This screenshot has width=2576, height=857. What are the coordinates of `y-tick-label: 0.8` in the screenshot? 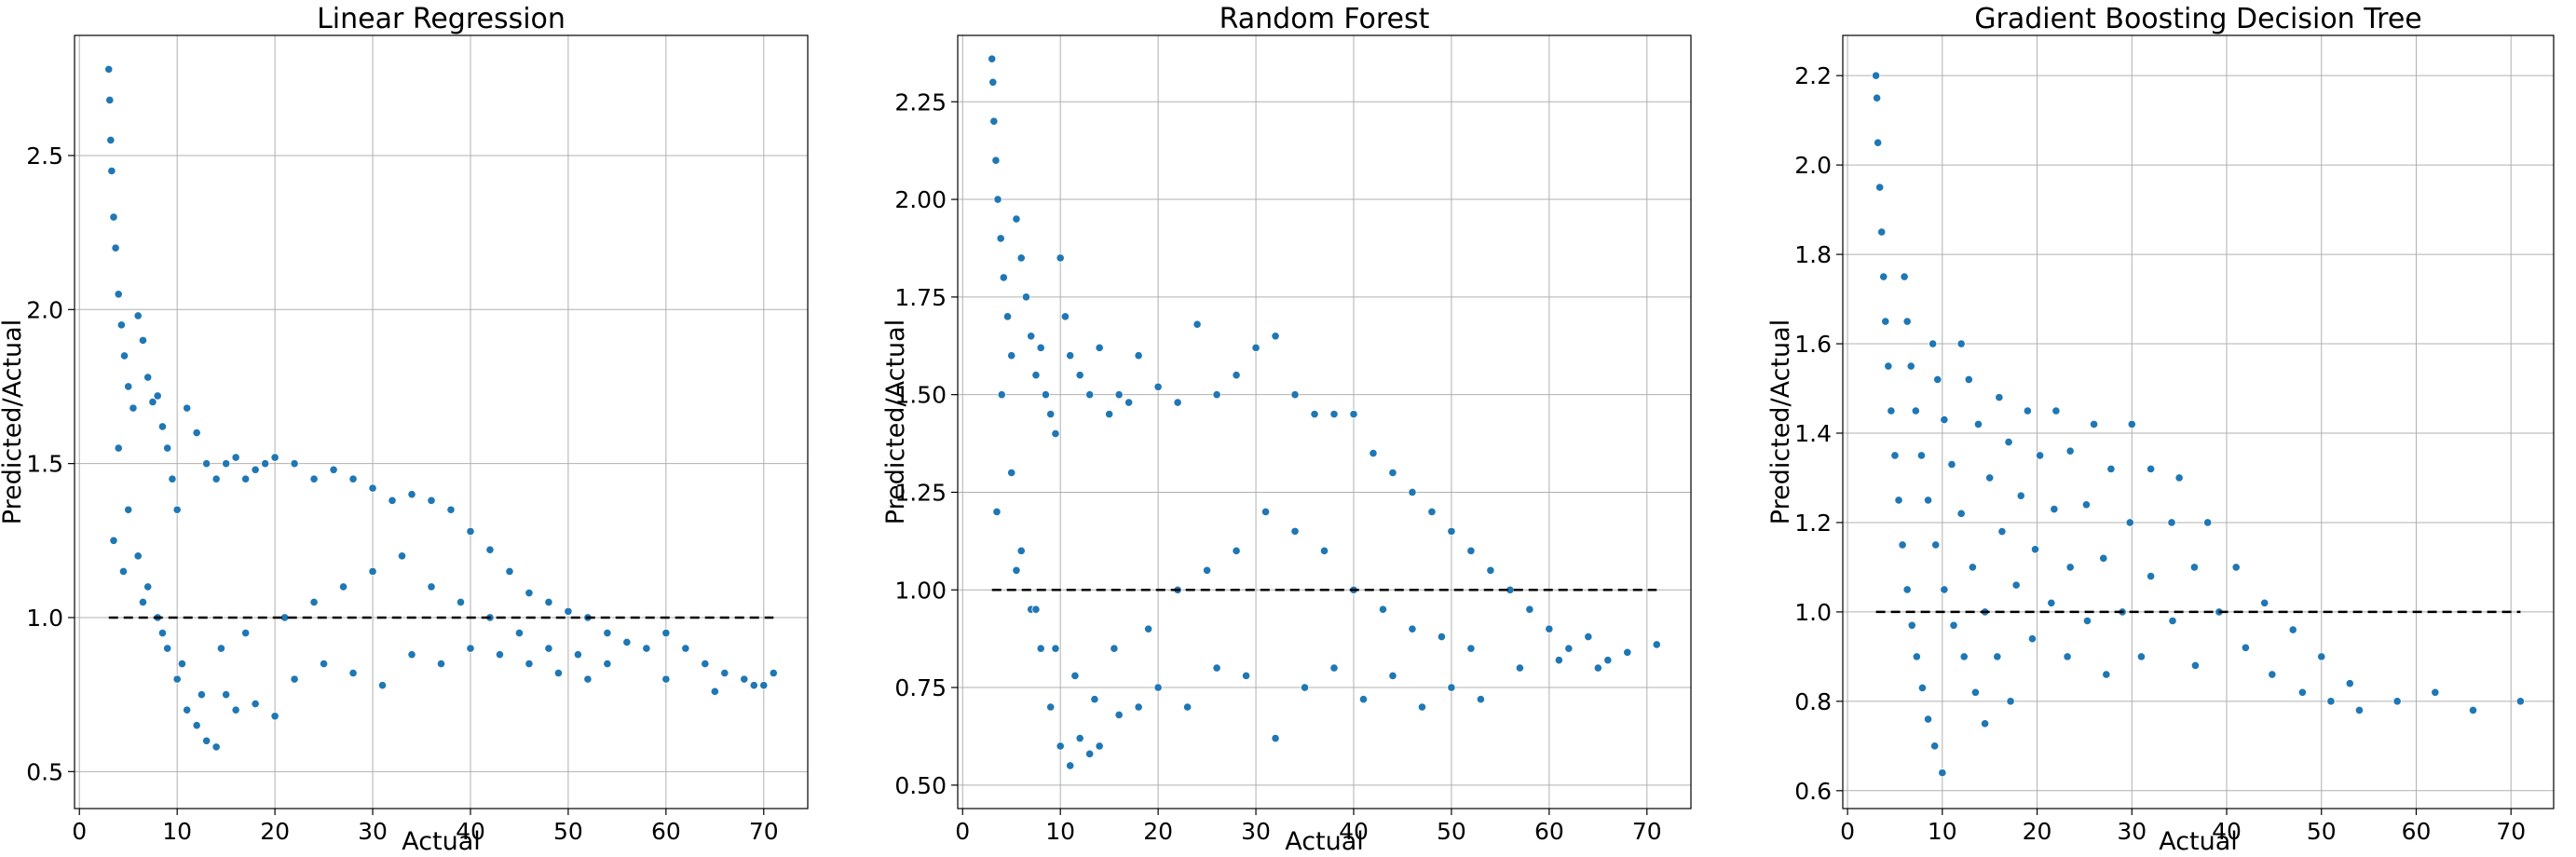 It's located at (1813, 701).